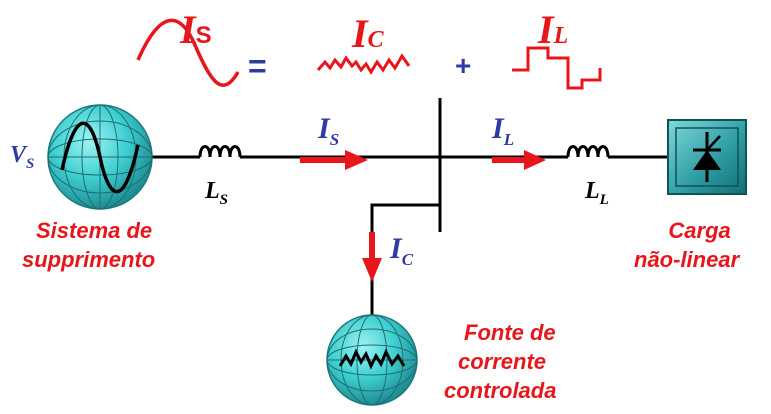 The width and height of the screenshot is (771, 414). Describe the element at coordinates (503, 131) in the screenshot. I see `arrow-il-label: IL` at that location.